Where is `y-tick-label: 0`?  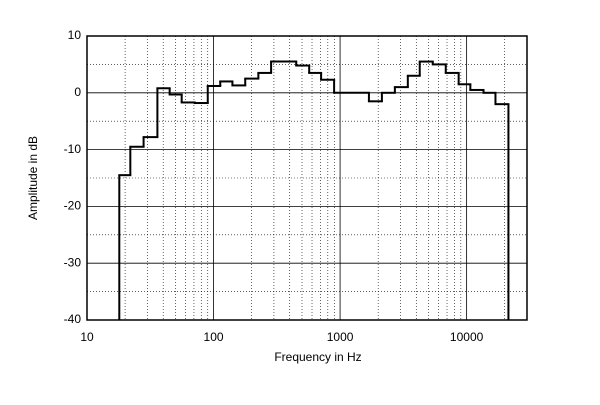
y-tick-label: 0 is located at coordinates (77, 92).